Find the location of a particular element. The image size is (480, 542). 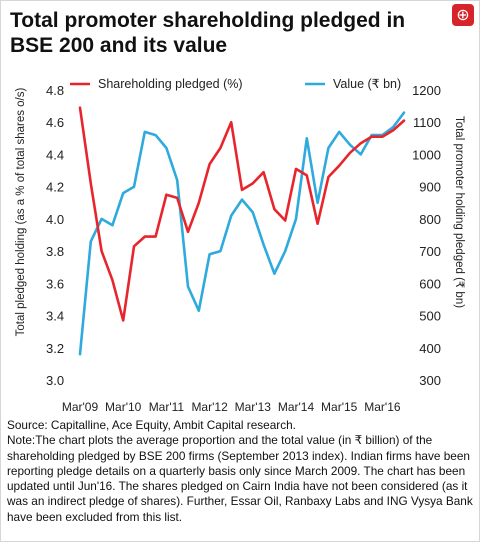

legend: Shareholding pledged (%) Value (₹ bn) is located at coordinates (235, 84).